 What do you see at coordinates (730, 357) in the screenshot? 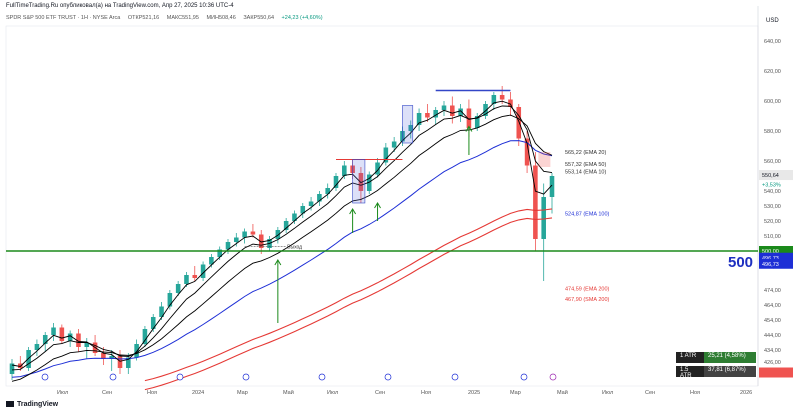
I see `atr-1x-value: 25,21 (4,58%)` at bounding box center [730, 357].